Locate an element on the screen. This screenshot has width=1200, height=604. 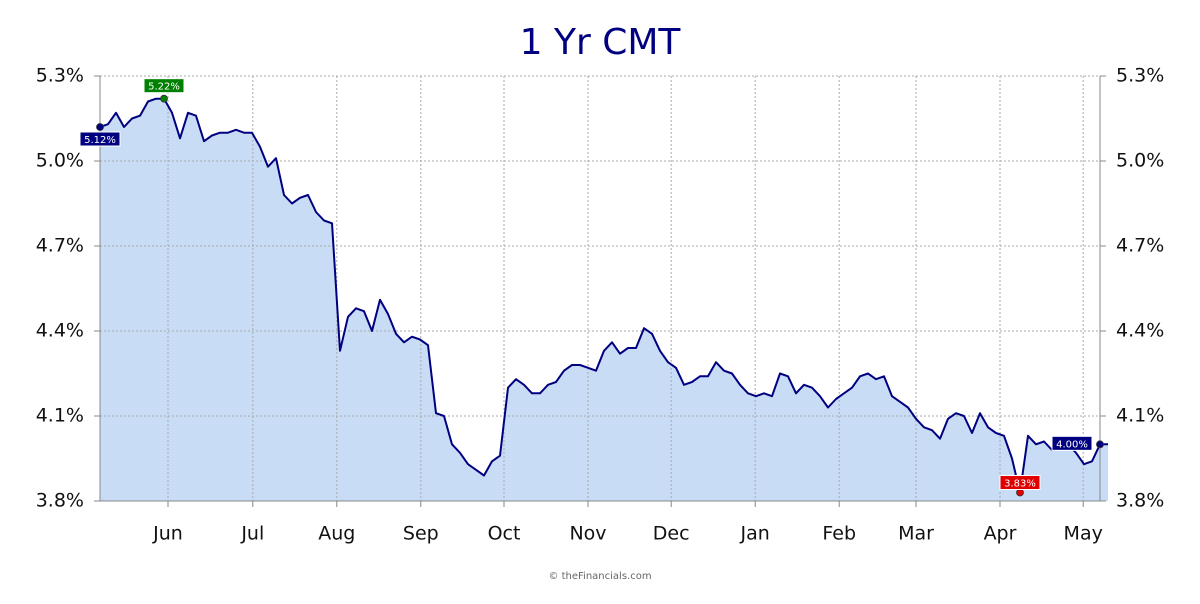
x-tick-label: Dec is located at coordinates (671, 534).